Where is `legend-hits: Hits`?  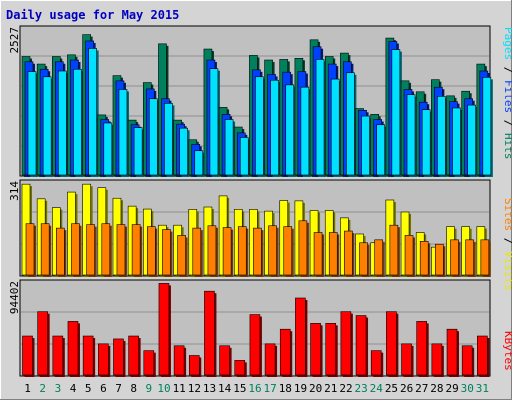 legend-hits: Hits is located at coordinates (507, 146).